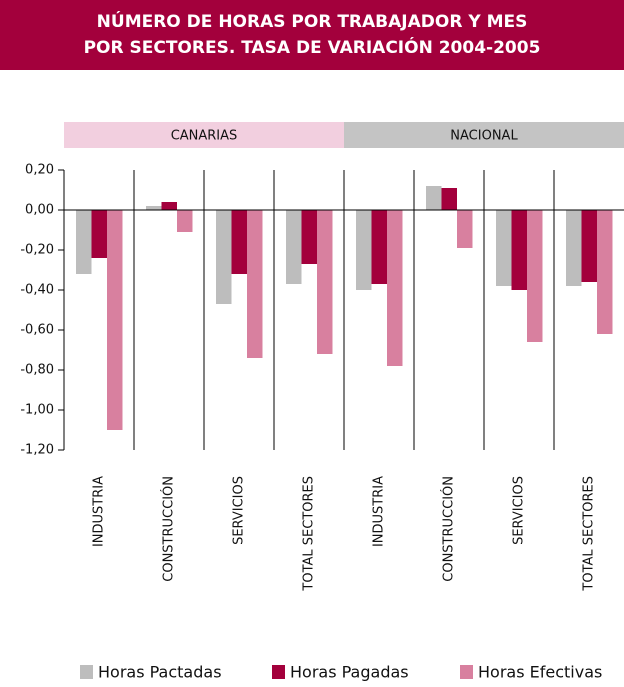 This screenshot has height=687, width=624. I want to click on y-tick-label: -0,40, so click(37, 290).